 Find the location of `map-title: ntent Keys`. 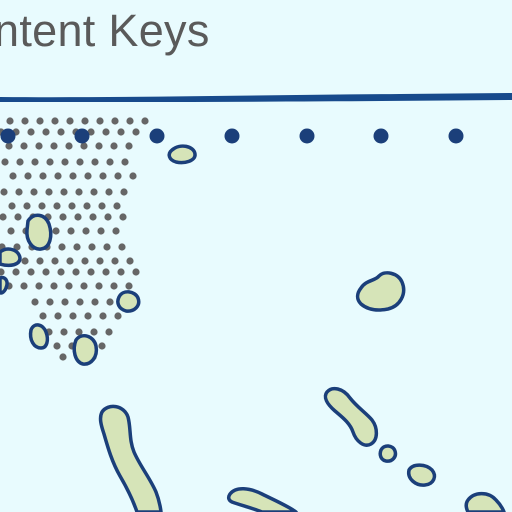

map-title: ntent Keys is located at coordinates (105, 30).